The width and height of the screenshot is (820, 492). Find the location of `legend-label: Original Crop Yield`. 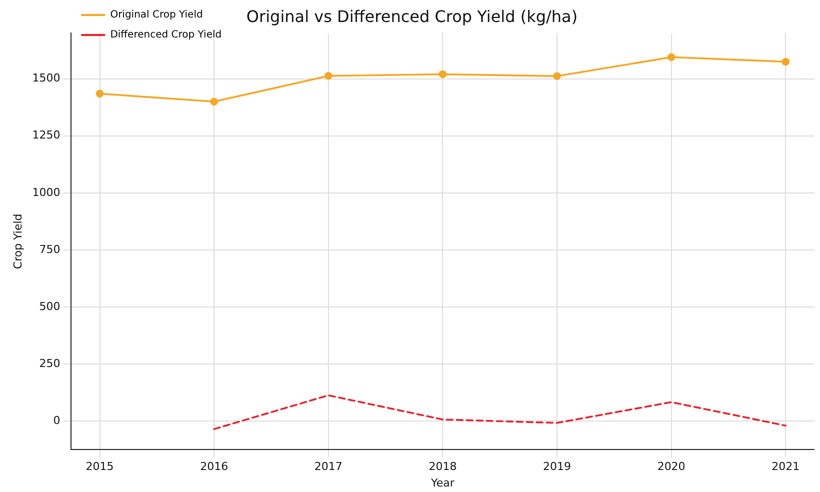

legend-label: Original Crop Yield is located at coordinates (156, 15).